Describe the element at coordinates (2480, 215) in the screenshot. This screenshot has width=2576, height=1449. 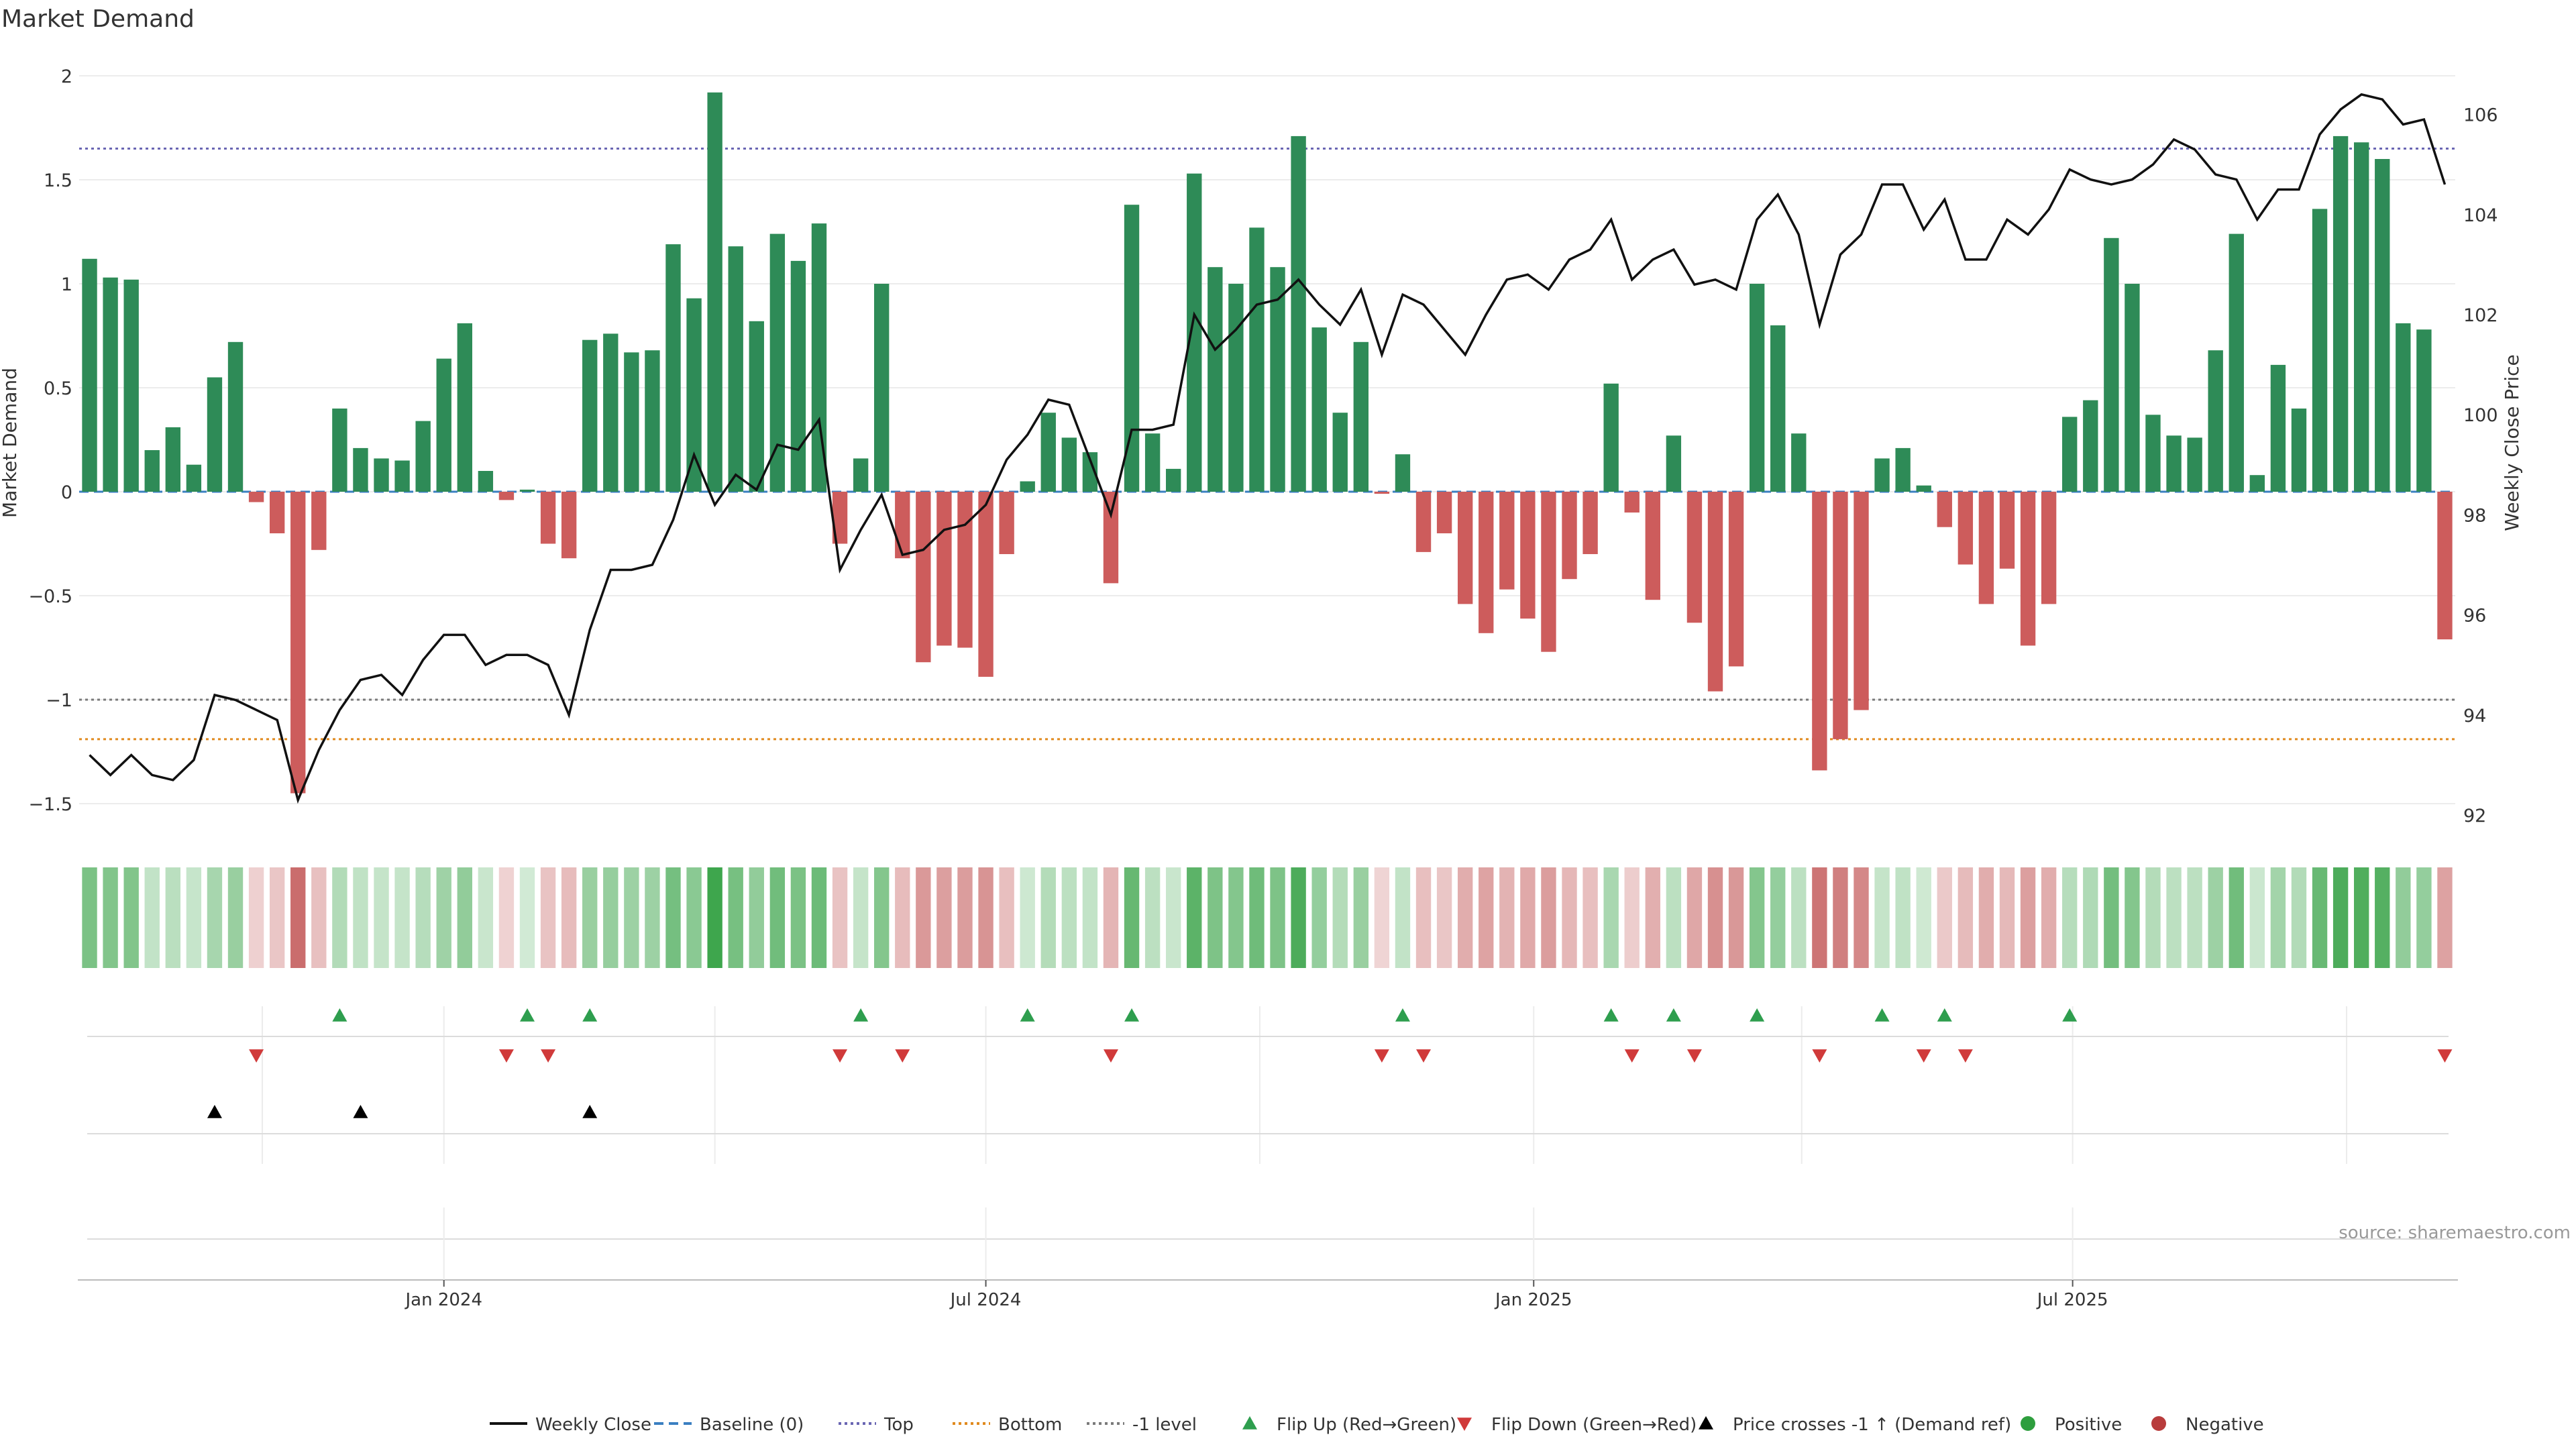
I see `y2-tick-label: 104` at that location.